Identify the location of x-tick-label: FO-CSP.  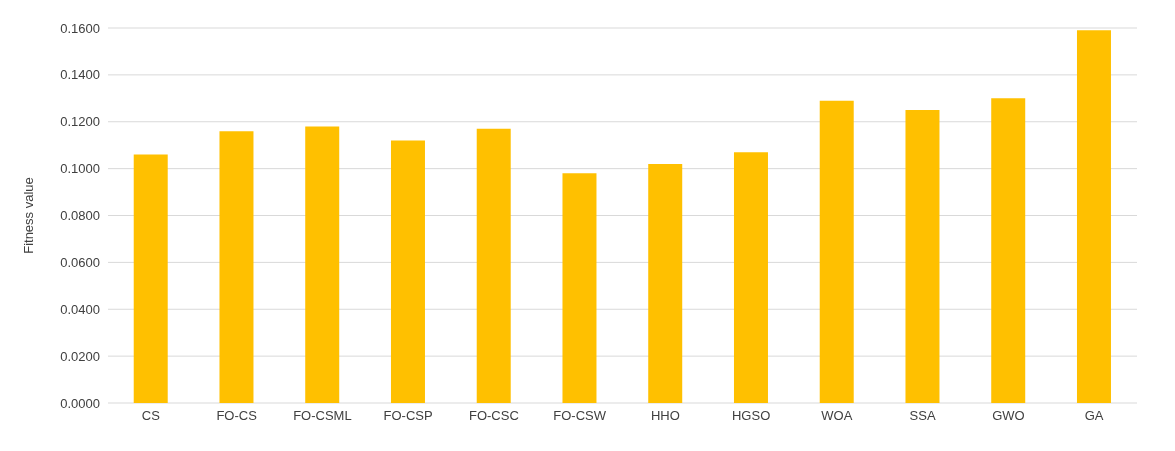
(408, 416).